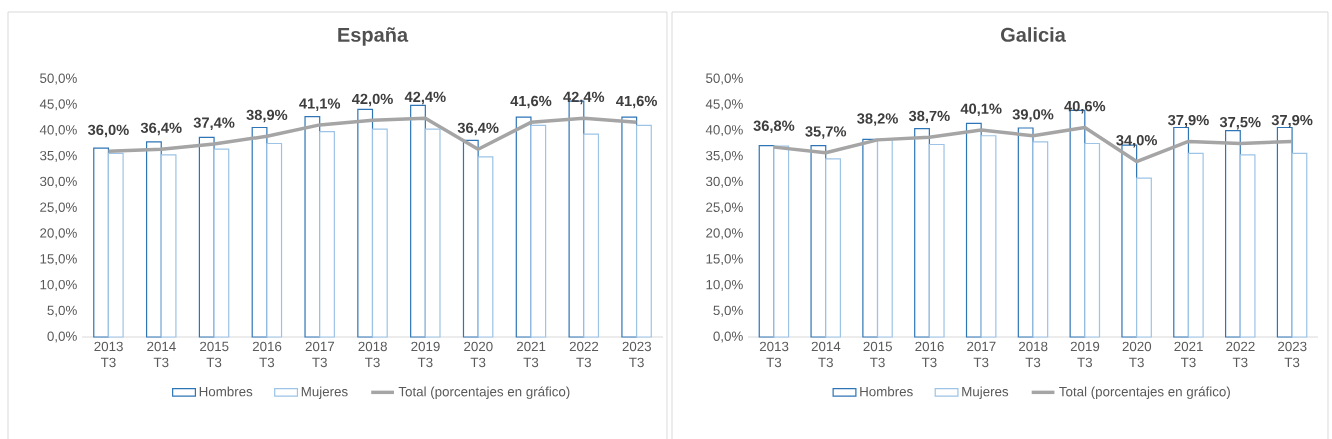  Describe the element at coordinates (929, 117) in the screenshot. I see `data-label: 38,7%` at that location.